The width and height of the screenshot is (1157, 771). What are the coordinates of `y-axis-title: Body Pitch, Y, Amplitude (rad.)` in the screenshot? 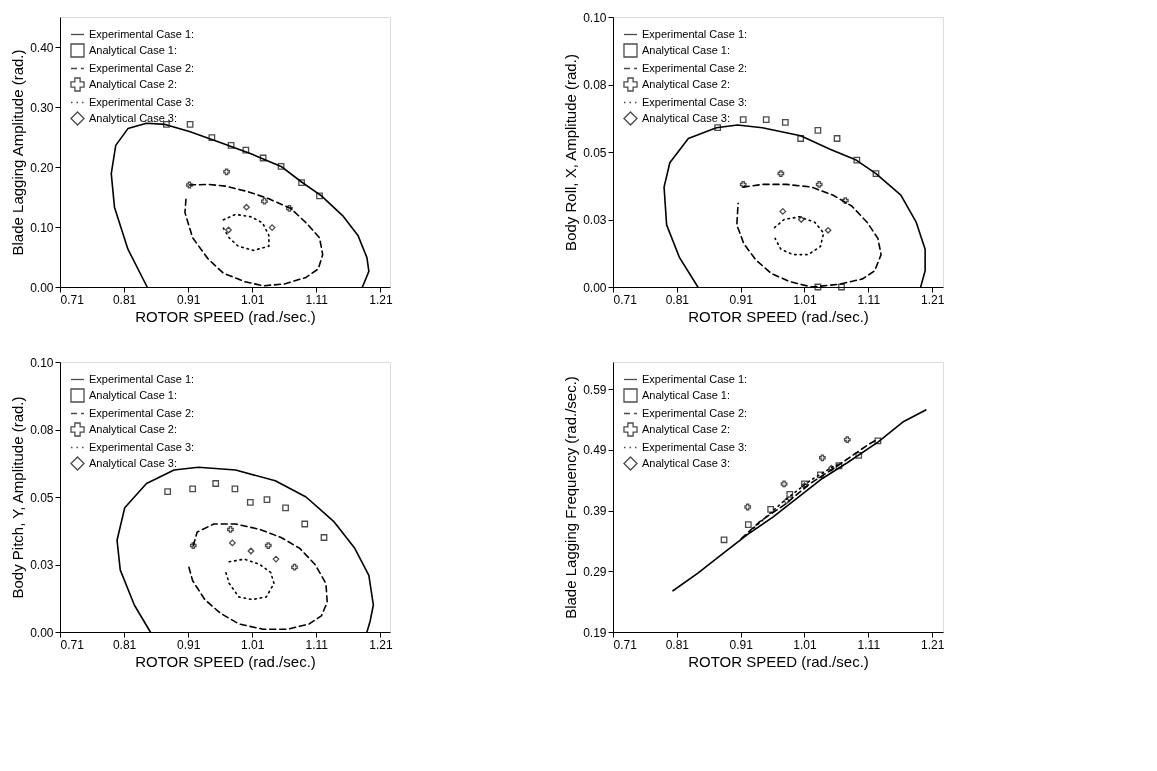 It's located at (18, 497).